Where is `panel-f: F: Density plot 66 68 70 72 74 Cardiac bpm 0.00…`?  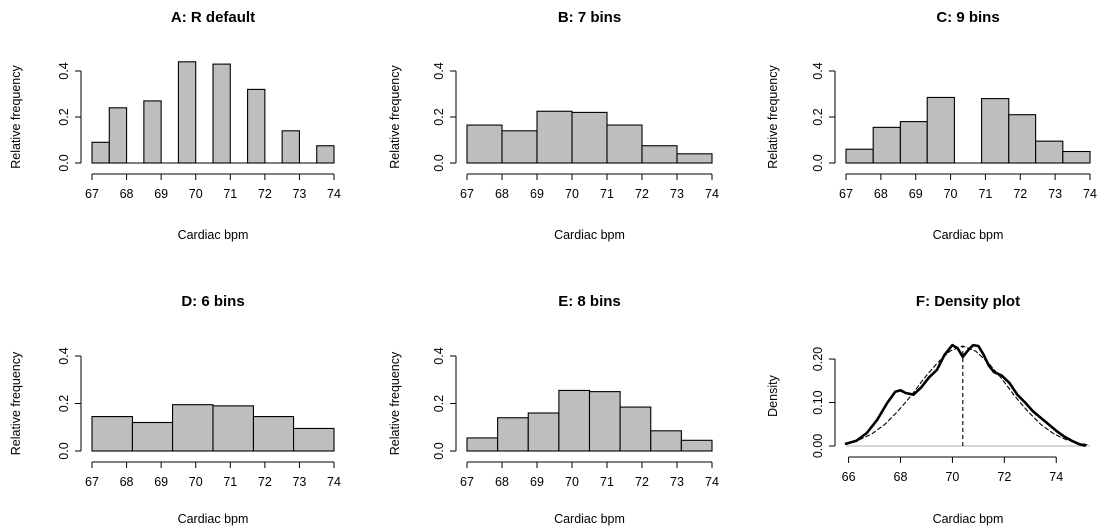
panel-f: F: Density plot 66 68 70 72 74 Cardiac bpm 0.00… is located at coordinates (928, 409).